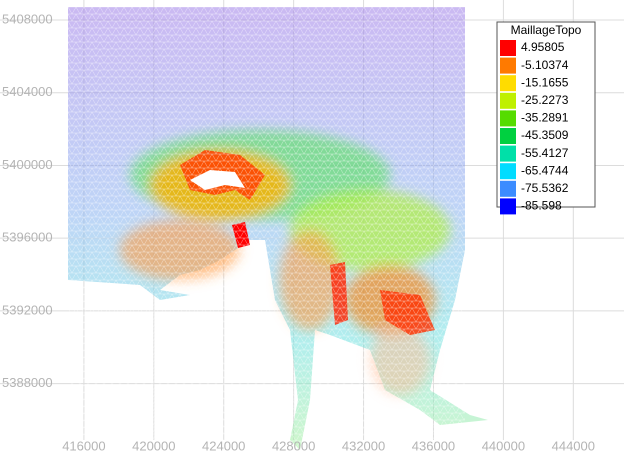 Image resolution: width=624 pixels, height=456 pixels. Describe the element at coordinates (27, 237) in the screenshot. I see `y-tick-label: 5396000` at that location.